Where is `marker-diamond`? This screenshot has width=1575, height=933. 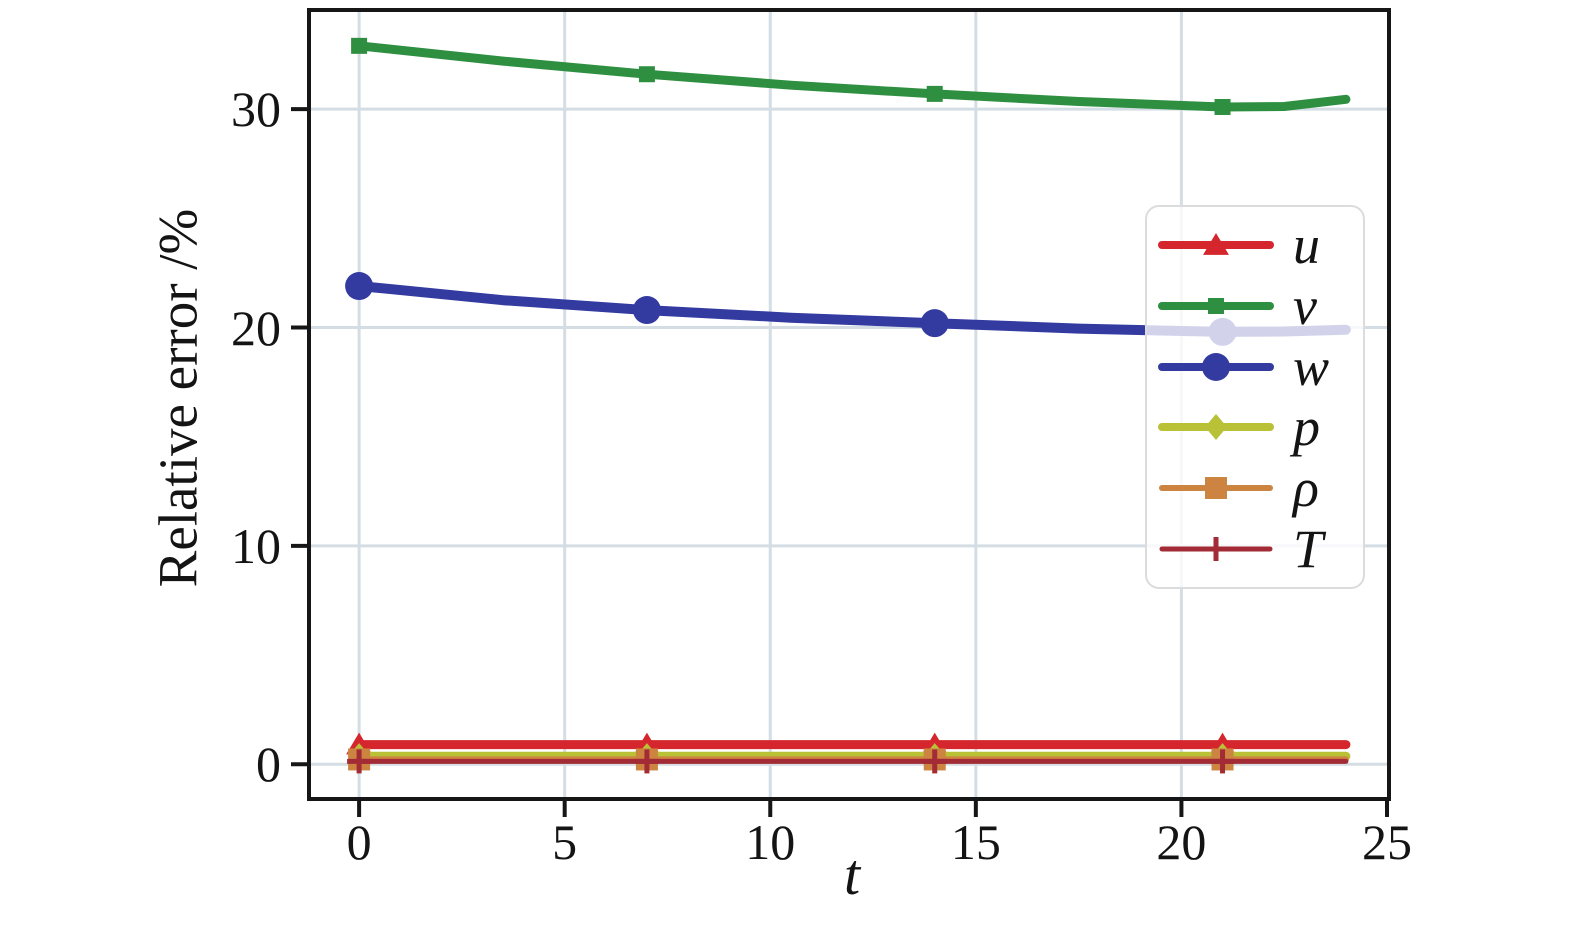
marker-diamond is located at coordinates (1216, 427).